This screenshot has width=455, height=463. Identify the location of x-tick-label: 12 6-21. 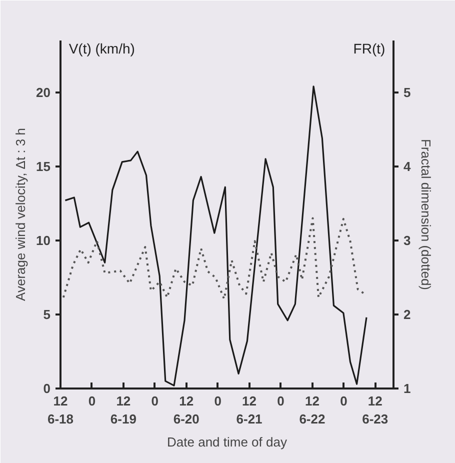
(249, 410).